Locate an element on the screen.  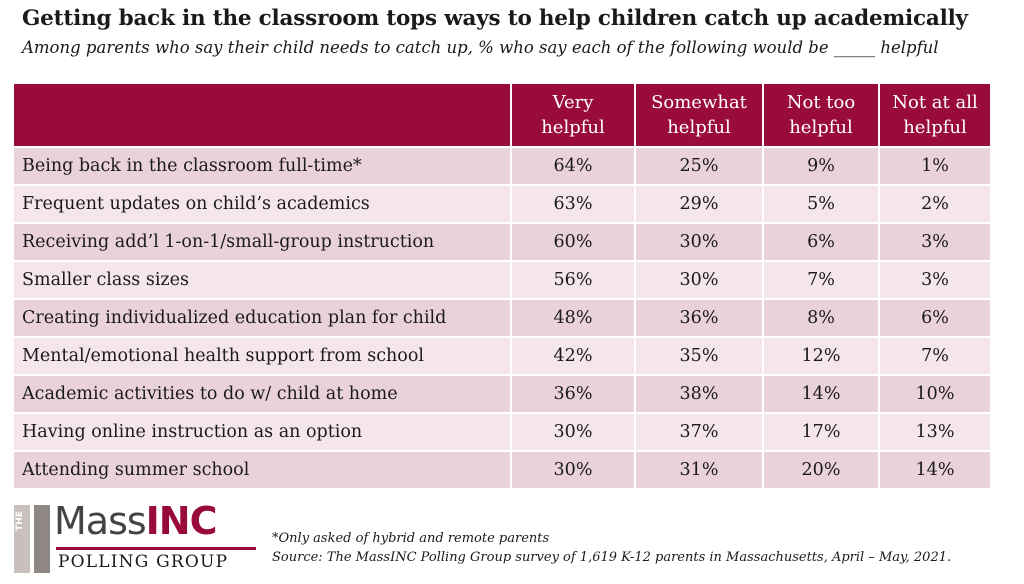
logo-polling-text: POLLING GROUP is located at coordinates (143, 562).